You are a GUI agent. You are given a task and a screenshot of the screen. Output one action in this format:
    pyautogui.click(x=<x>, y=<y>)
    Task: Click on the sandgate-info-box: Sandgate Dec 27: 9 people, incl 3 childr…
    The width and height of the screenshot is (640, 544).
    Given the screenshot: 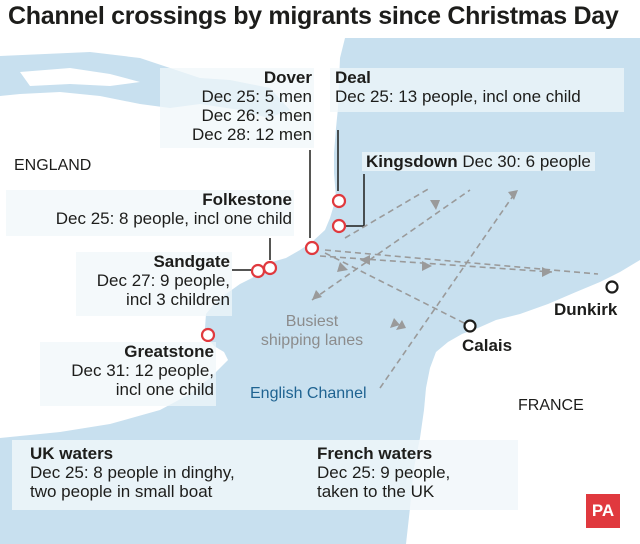 What is the action you would take?
    pyautogui.click(x=154, y=284)
    